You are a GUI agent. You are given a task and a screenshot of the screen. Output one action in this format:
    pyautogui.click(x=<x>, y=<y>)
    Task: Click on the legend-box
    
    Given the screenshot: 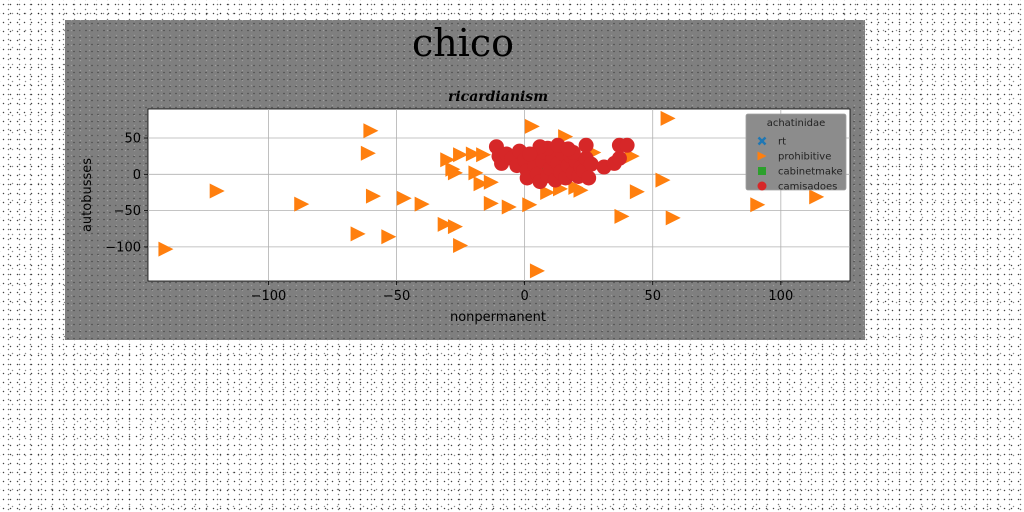 What is the action you would take?
    pyautogui.click(x=796, y=152)
    